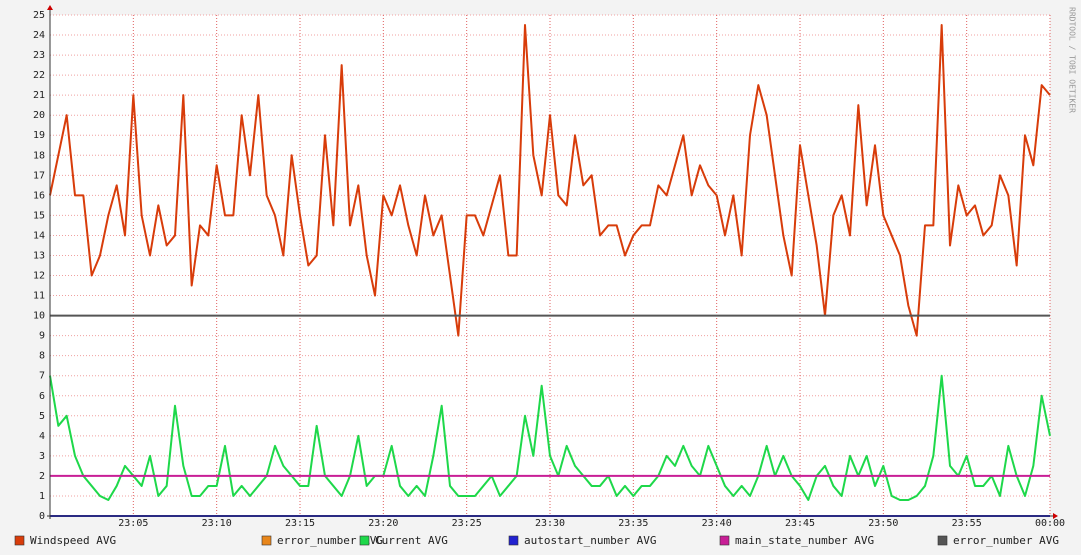 Image resolution: width=1081 pixels, height=555 pixels. I want to click on x-tick-label: 00:00, so click(1050, 523).